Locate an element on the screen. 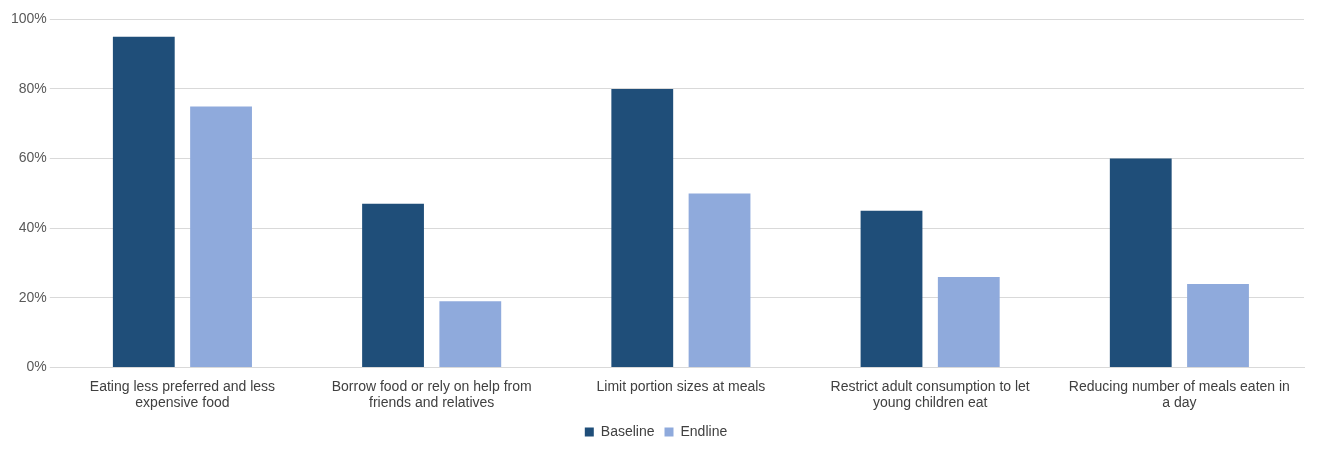  x-tick-label: Eating less preferred and less expensive food is located at coordinates (182, 394).